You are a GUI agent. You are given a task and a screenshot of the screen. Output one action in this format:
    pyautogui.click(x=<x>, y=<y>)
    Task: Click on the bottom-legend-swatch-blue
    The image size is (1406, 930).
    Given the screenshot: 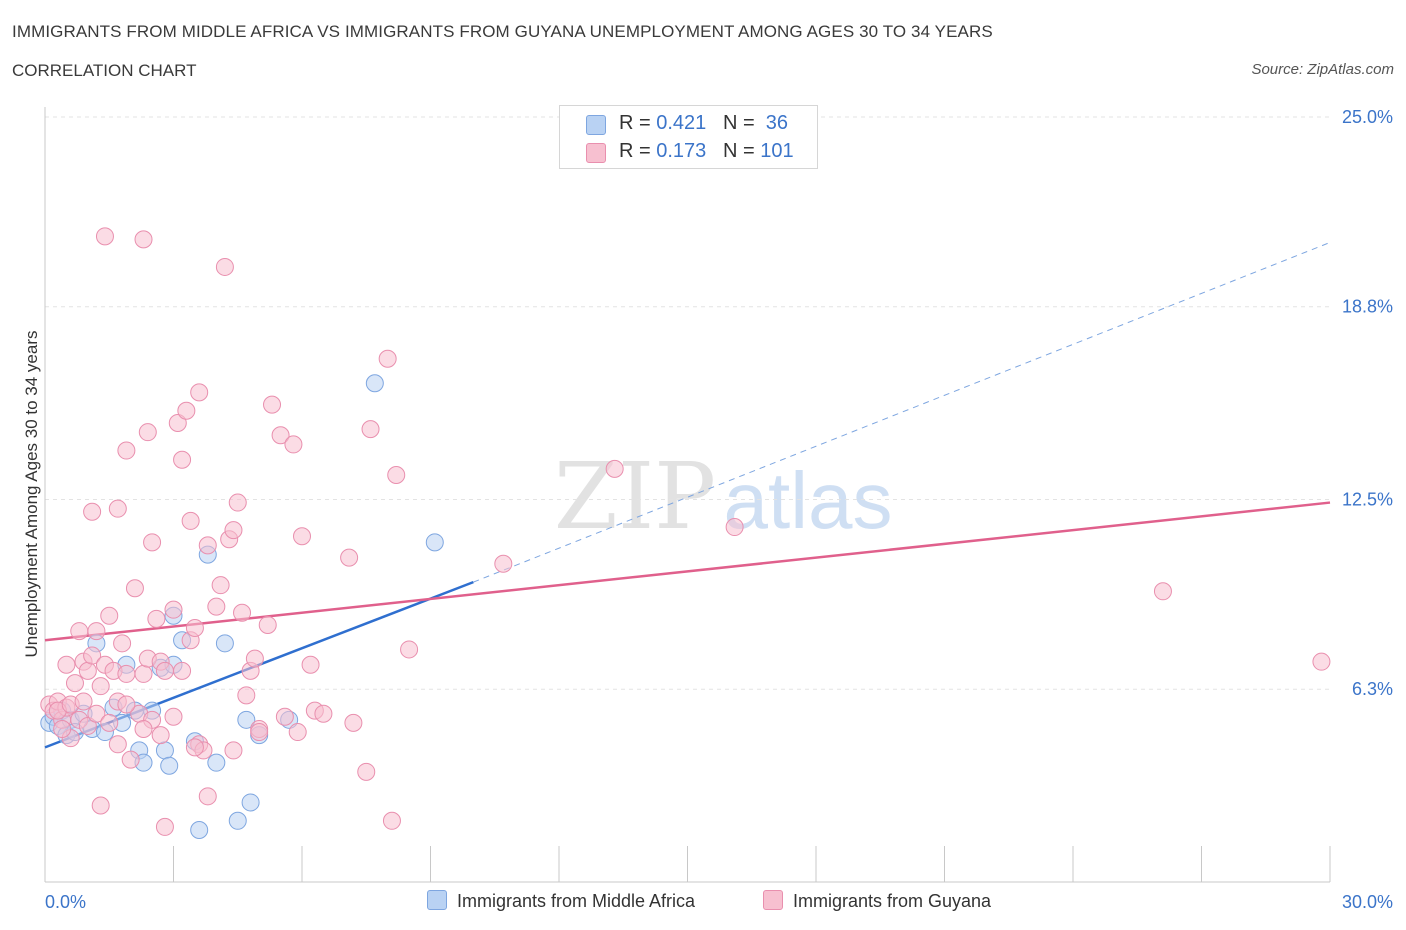 What is the action you would take?
    pyautogui.click(x=437, y=900)
    